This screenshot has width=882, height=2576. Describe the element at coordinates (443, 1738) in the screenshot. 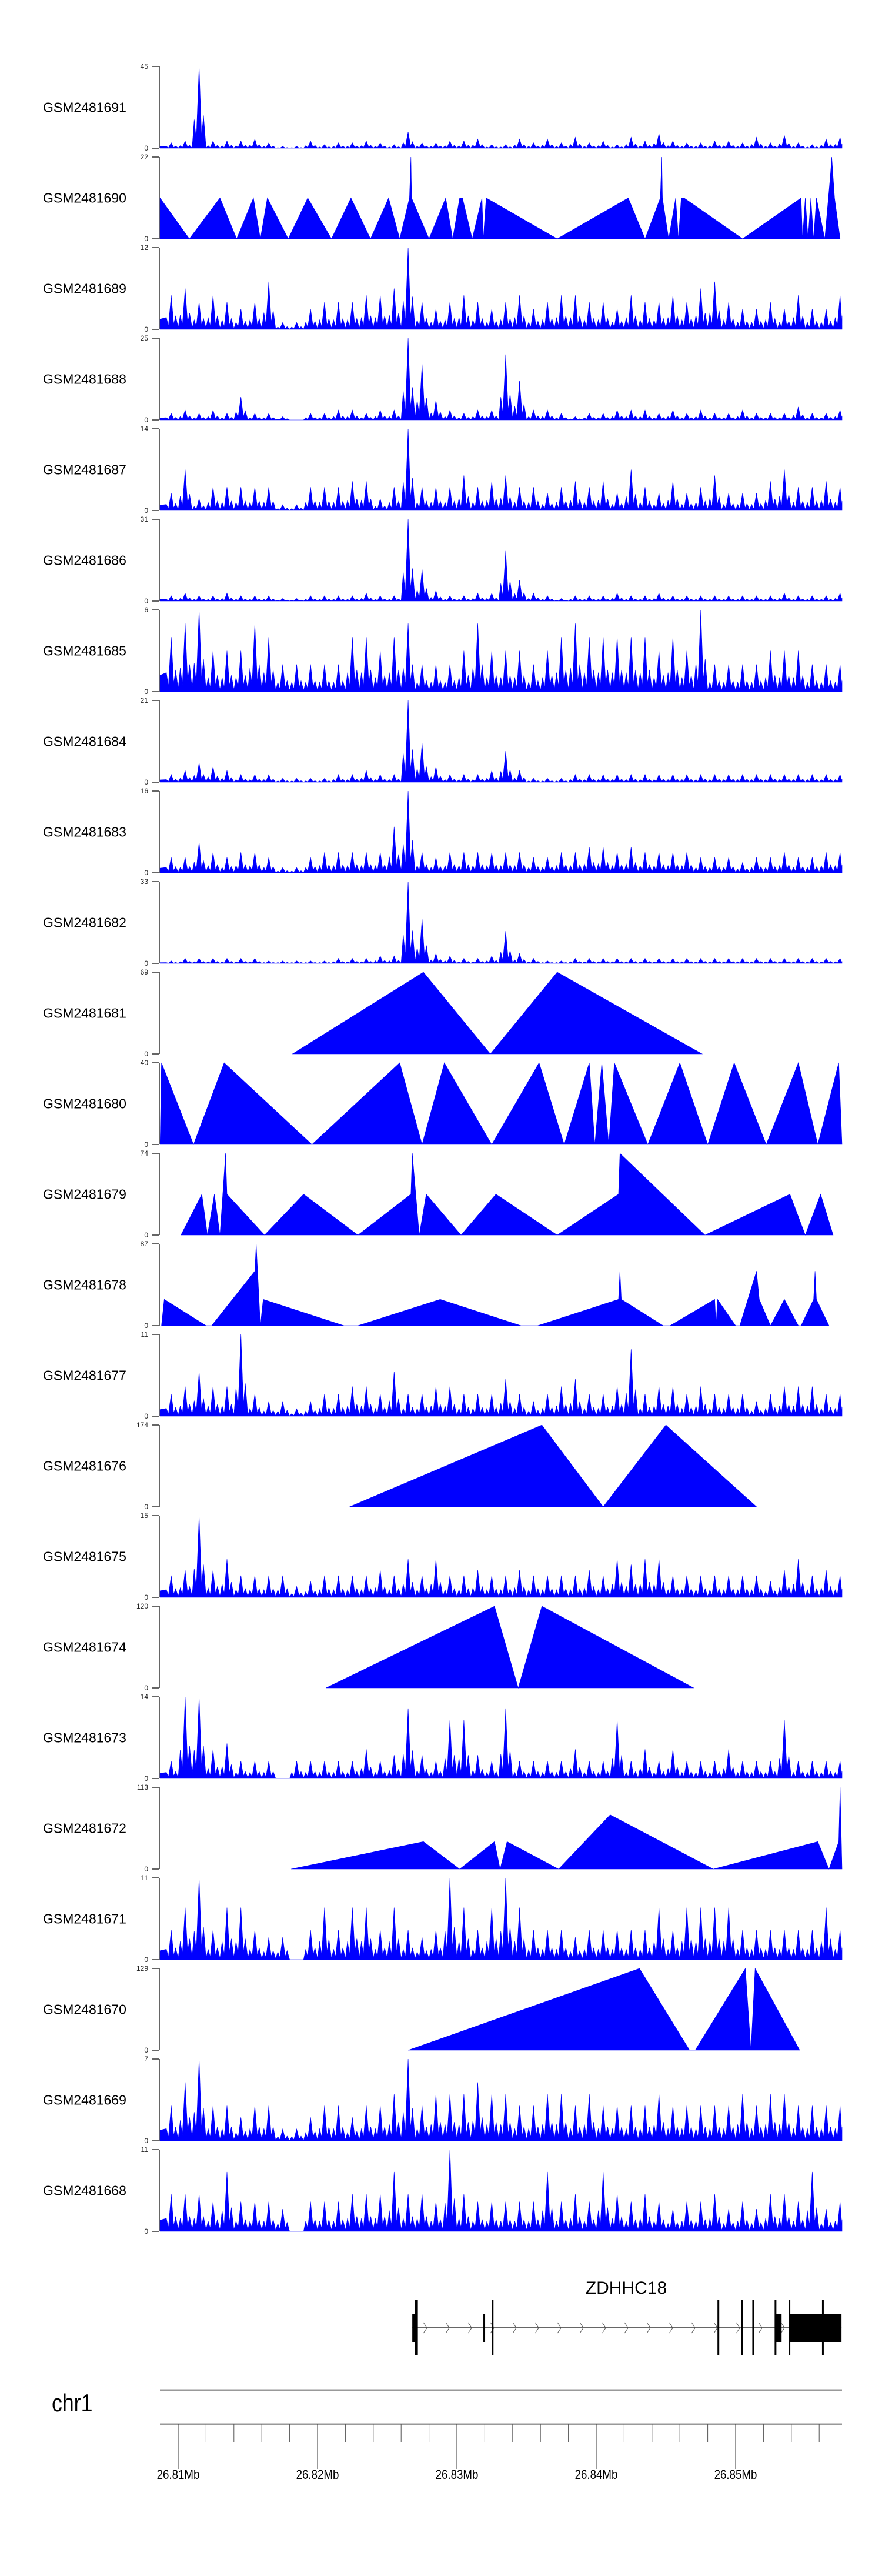

I see `track-GSM2481673: GSM2481673 14 0` at that location.